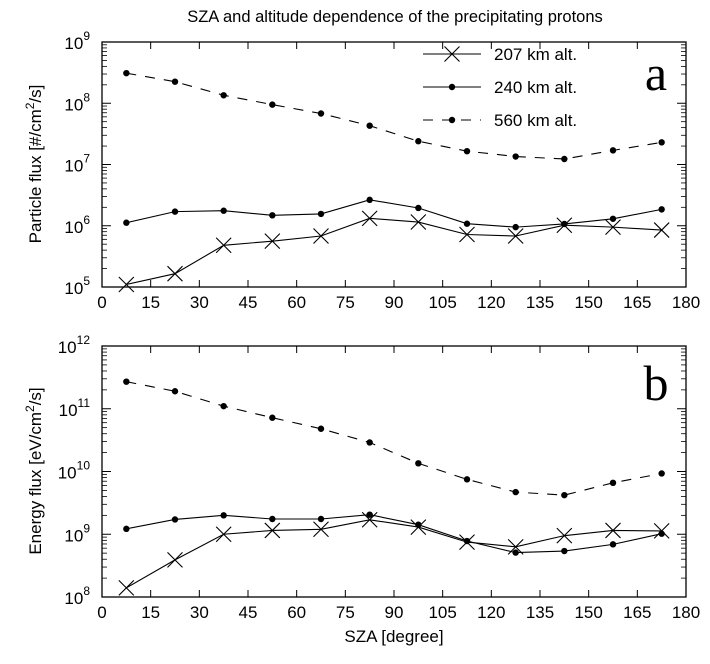 This screenshot has width=710, height=664. What do you see at coordinates (75, 408) in the screenshot?
I see `y-tick-label: 10¹¹` at bounding box center [75, 408].